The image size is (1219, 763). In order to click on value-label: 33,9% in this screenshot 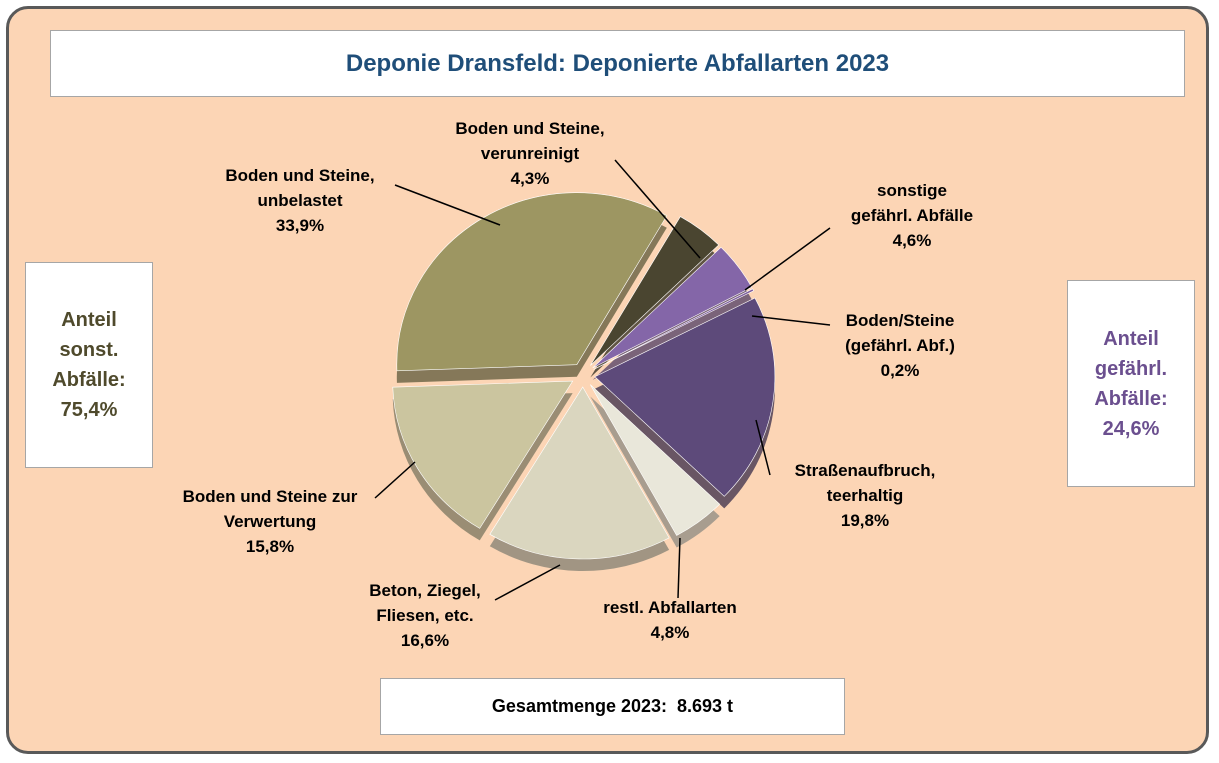, I will do `click(300, 225)`.